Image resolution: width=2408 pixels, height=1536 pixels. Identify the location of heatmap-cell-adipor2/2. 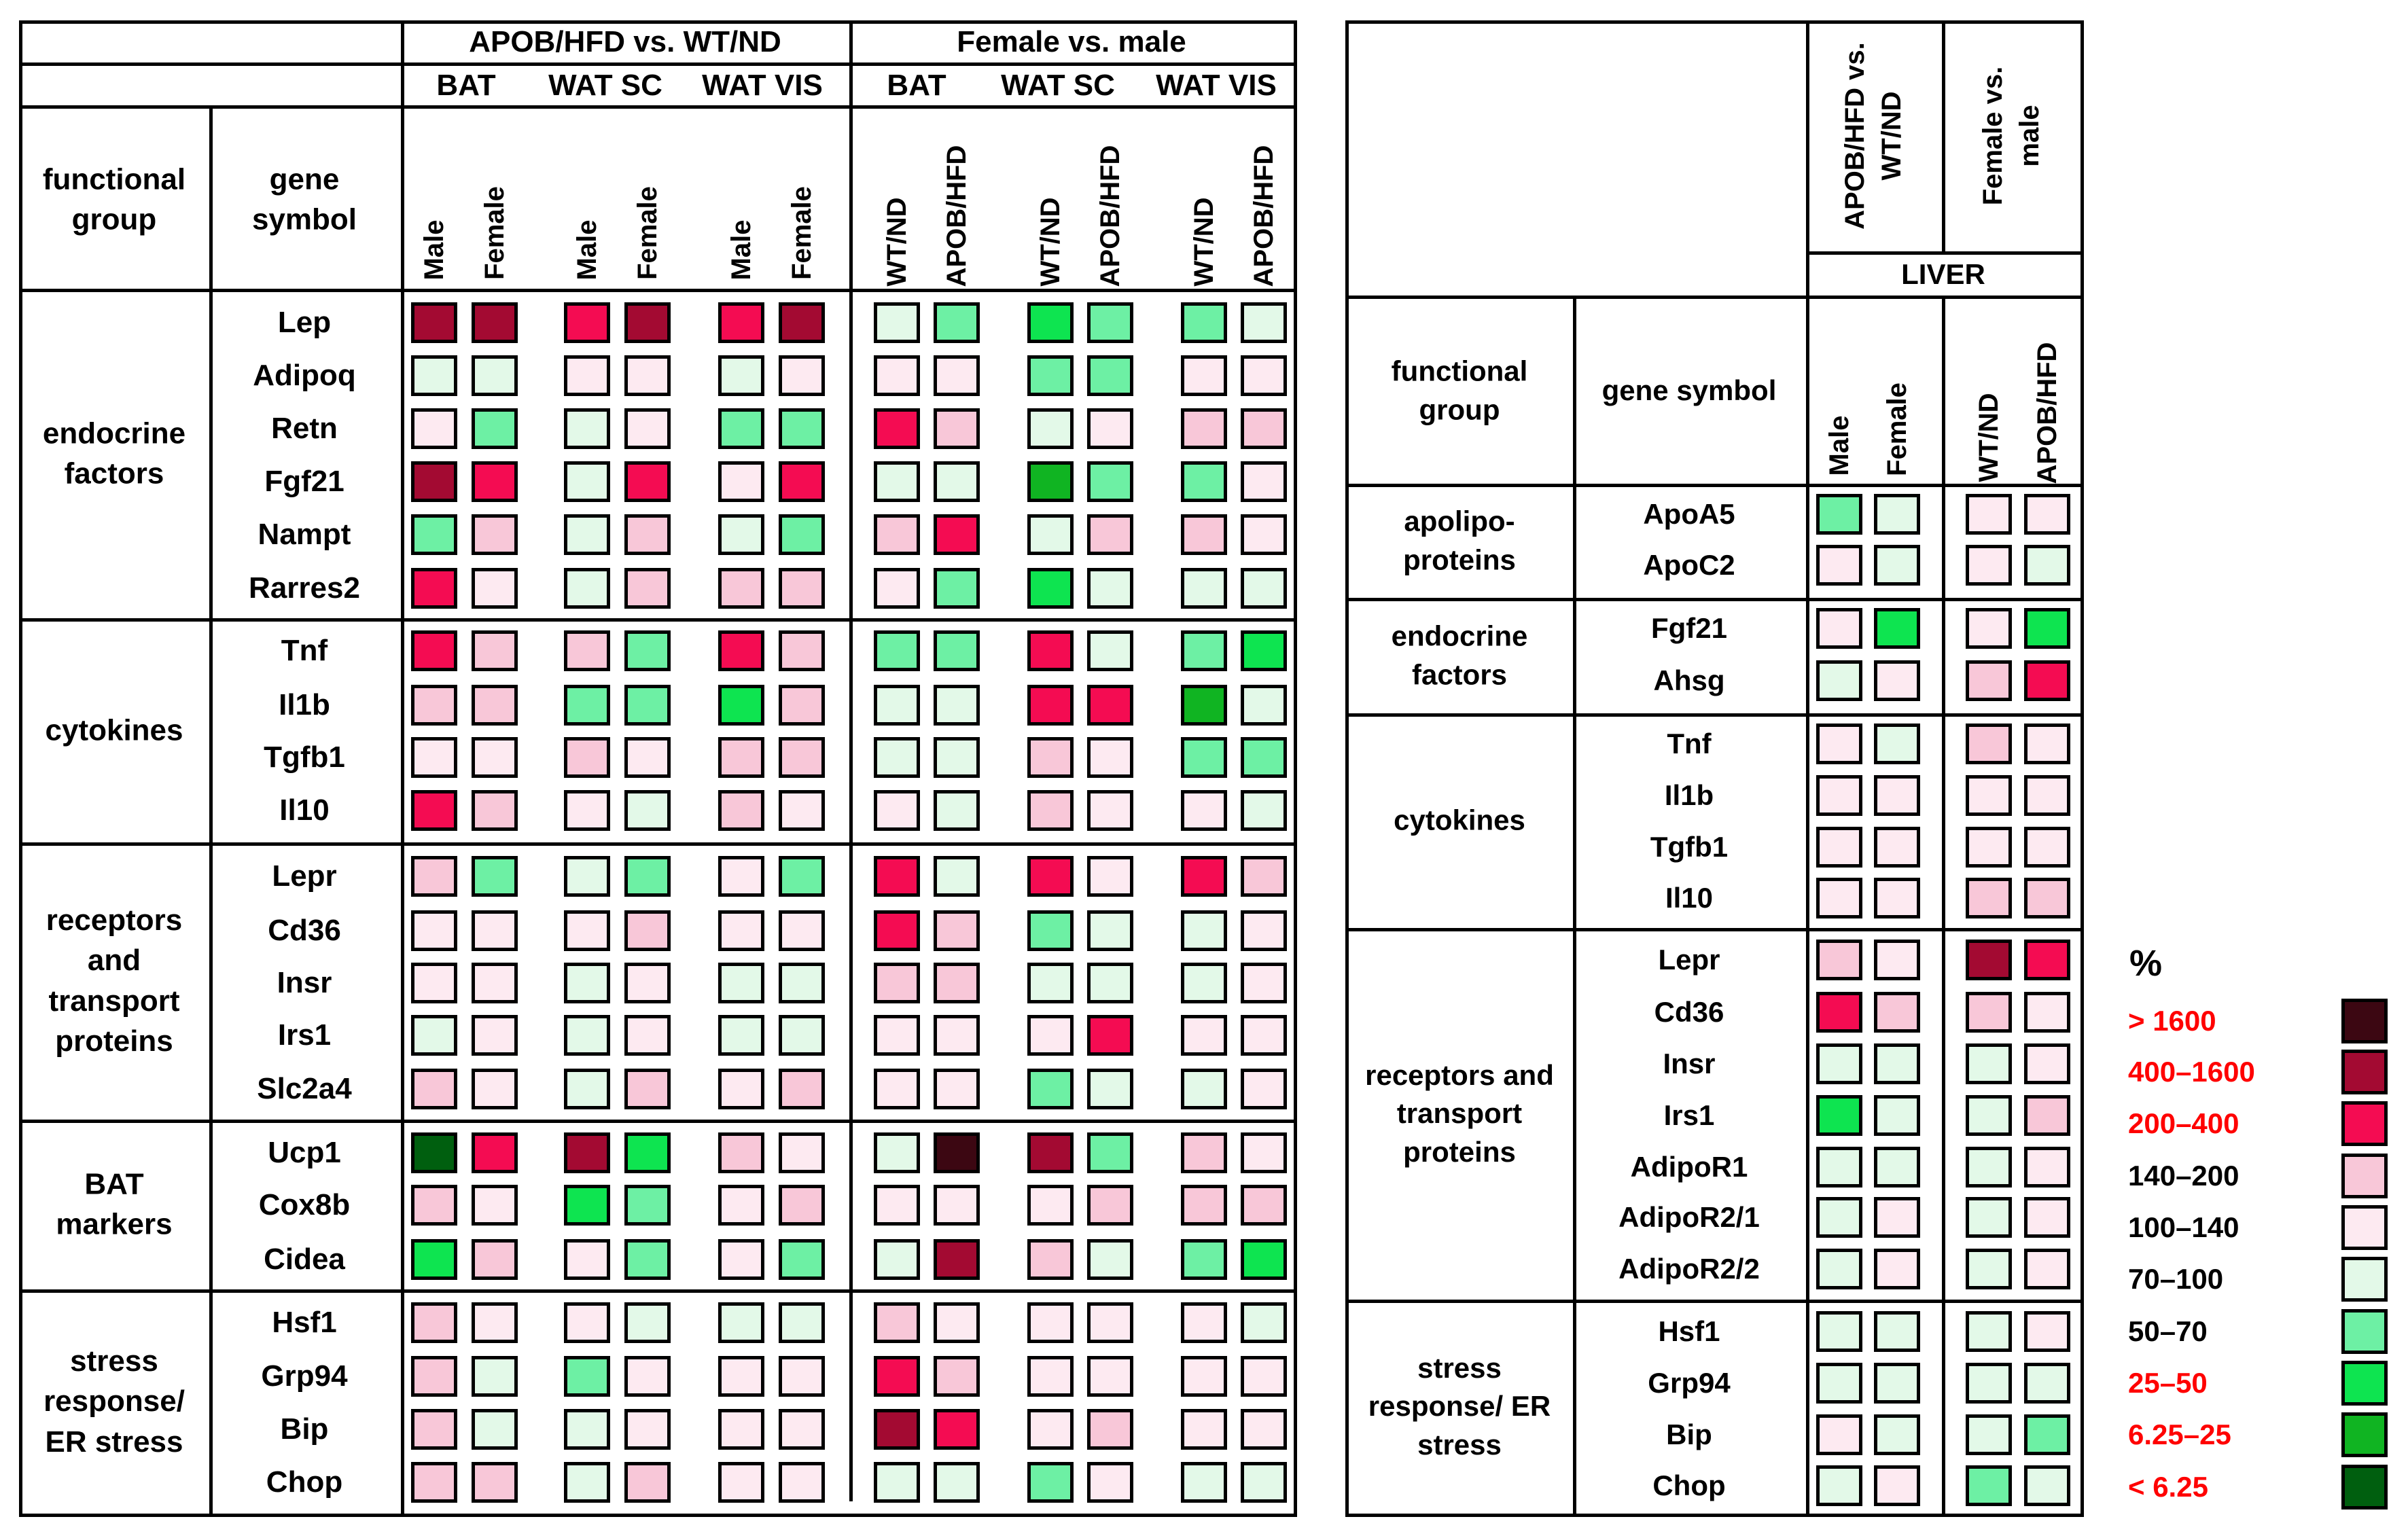
(1989, 1269).